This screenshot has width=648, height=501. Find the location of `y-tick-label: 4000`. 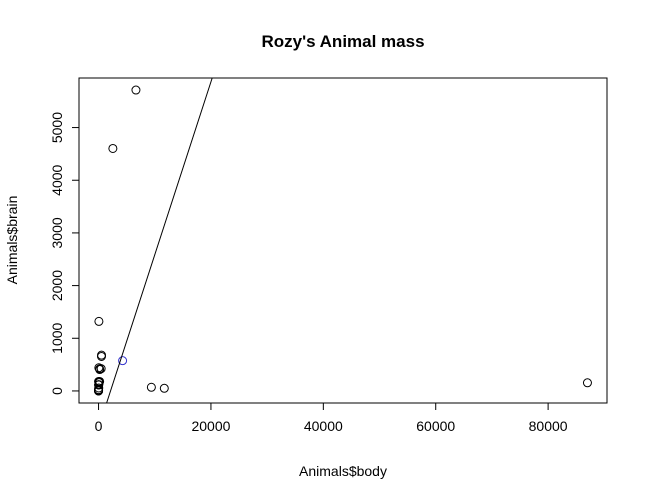

y-tick-label: 4000 is located at coordinates (57, 179).